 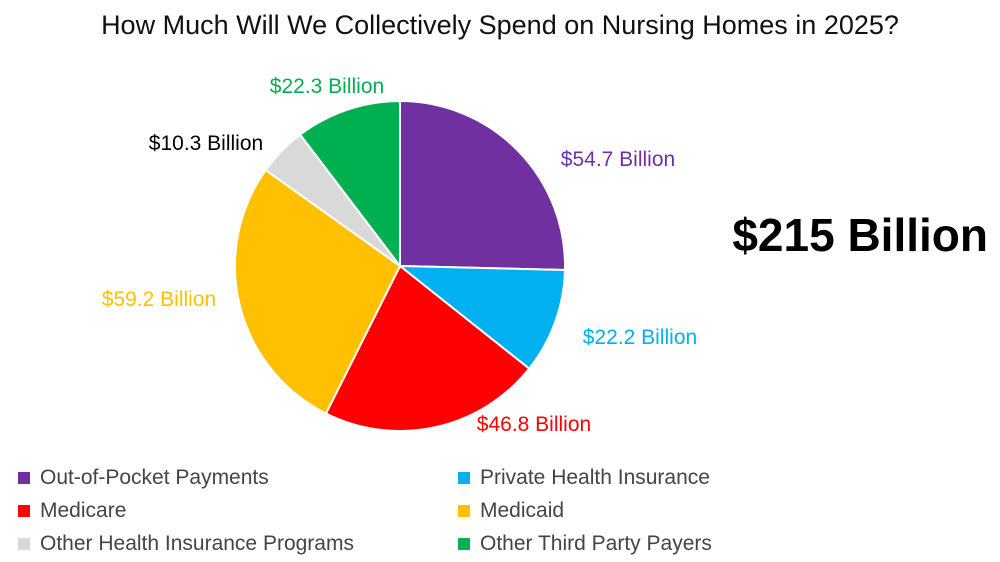 I want to click on slice-data-label: $46.8 Billion, so click(x=534, y=424).